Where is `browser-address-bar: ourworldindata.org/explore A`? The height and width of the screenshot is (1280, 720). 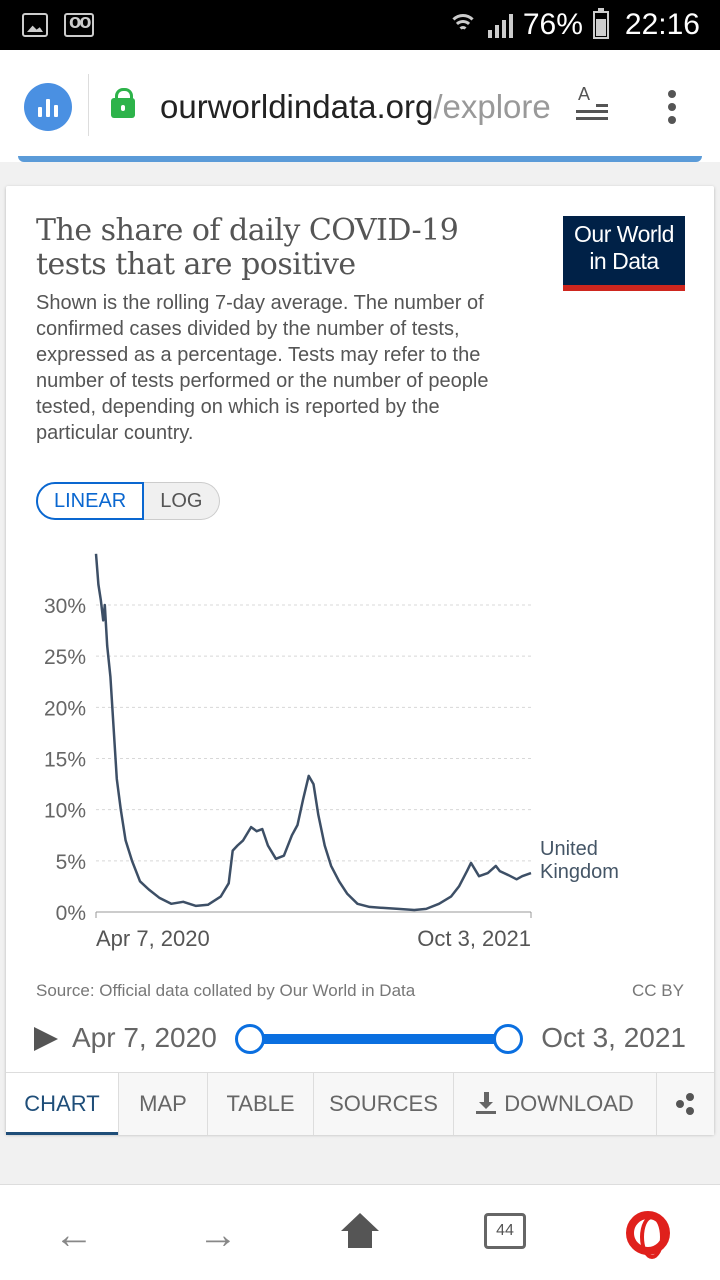 browser-address-bar: ourworldindata.org/explore A is located at coordinates (360, 106).